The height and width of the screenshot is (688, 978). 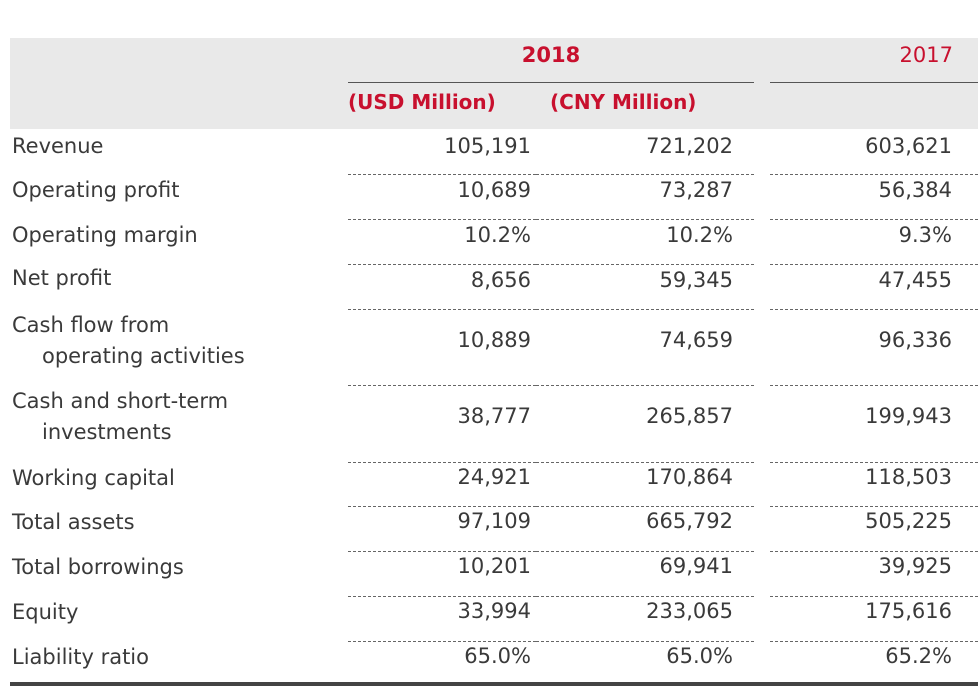 What do you see at coordinates (96, 190) in the screenshot?
I see `row-label: Operating profit` at bounding box center [96, 190].